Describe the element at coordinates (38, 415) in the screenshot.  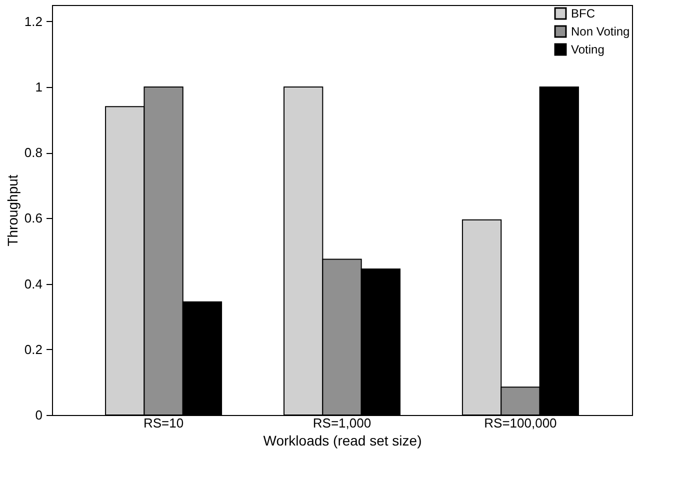
I see `y-tick-label: 0` at that location.